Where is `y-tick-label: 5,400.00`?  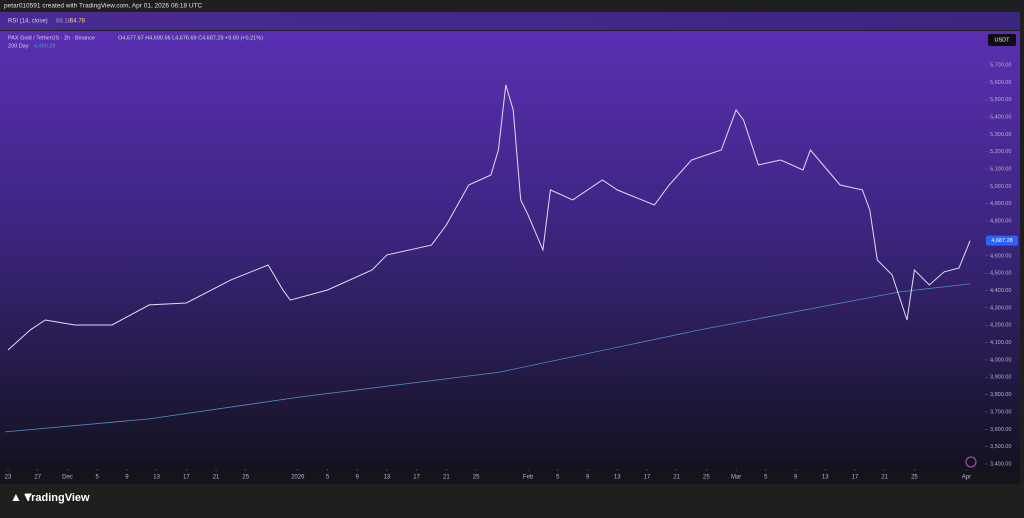 y-tick-label: 5,400.00 is located at coordinates (1000, 117).